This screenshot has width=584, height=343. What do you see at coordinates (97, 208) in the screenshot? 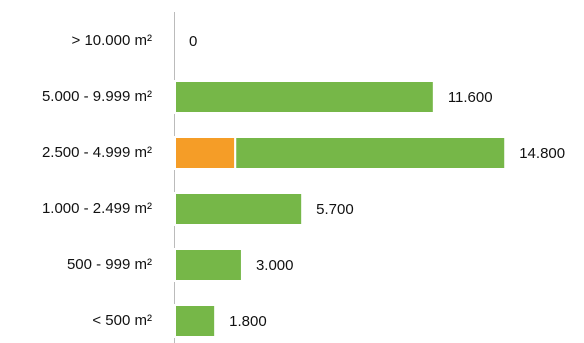
I see `category-label: 1.000 - 2.499 m²` at bounding box center [97, 208].